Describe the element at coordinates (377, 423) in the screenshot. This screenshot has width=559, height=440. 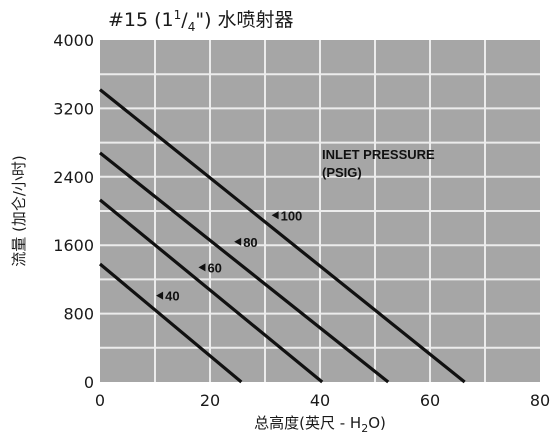
I see `x-axis-label-rest: O)` at that location.